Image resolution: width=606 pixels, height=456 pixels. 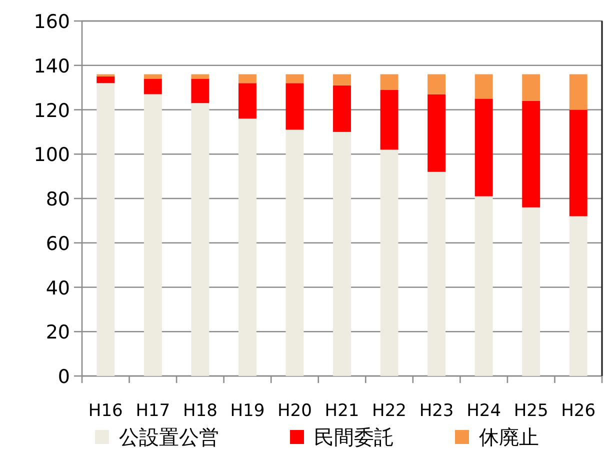 What do you see at coordinates (295, 411) in the screenshot?
I see `x-tick-label: H20` at bounding box center [295, 411].